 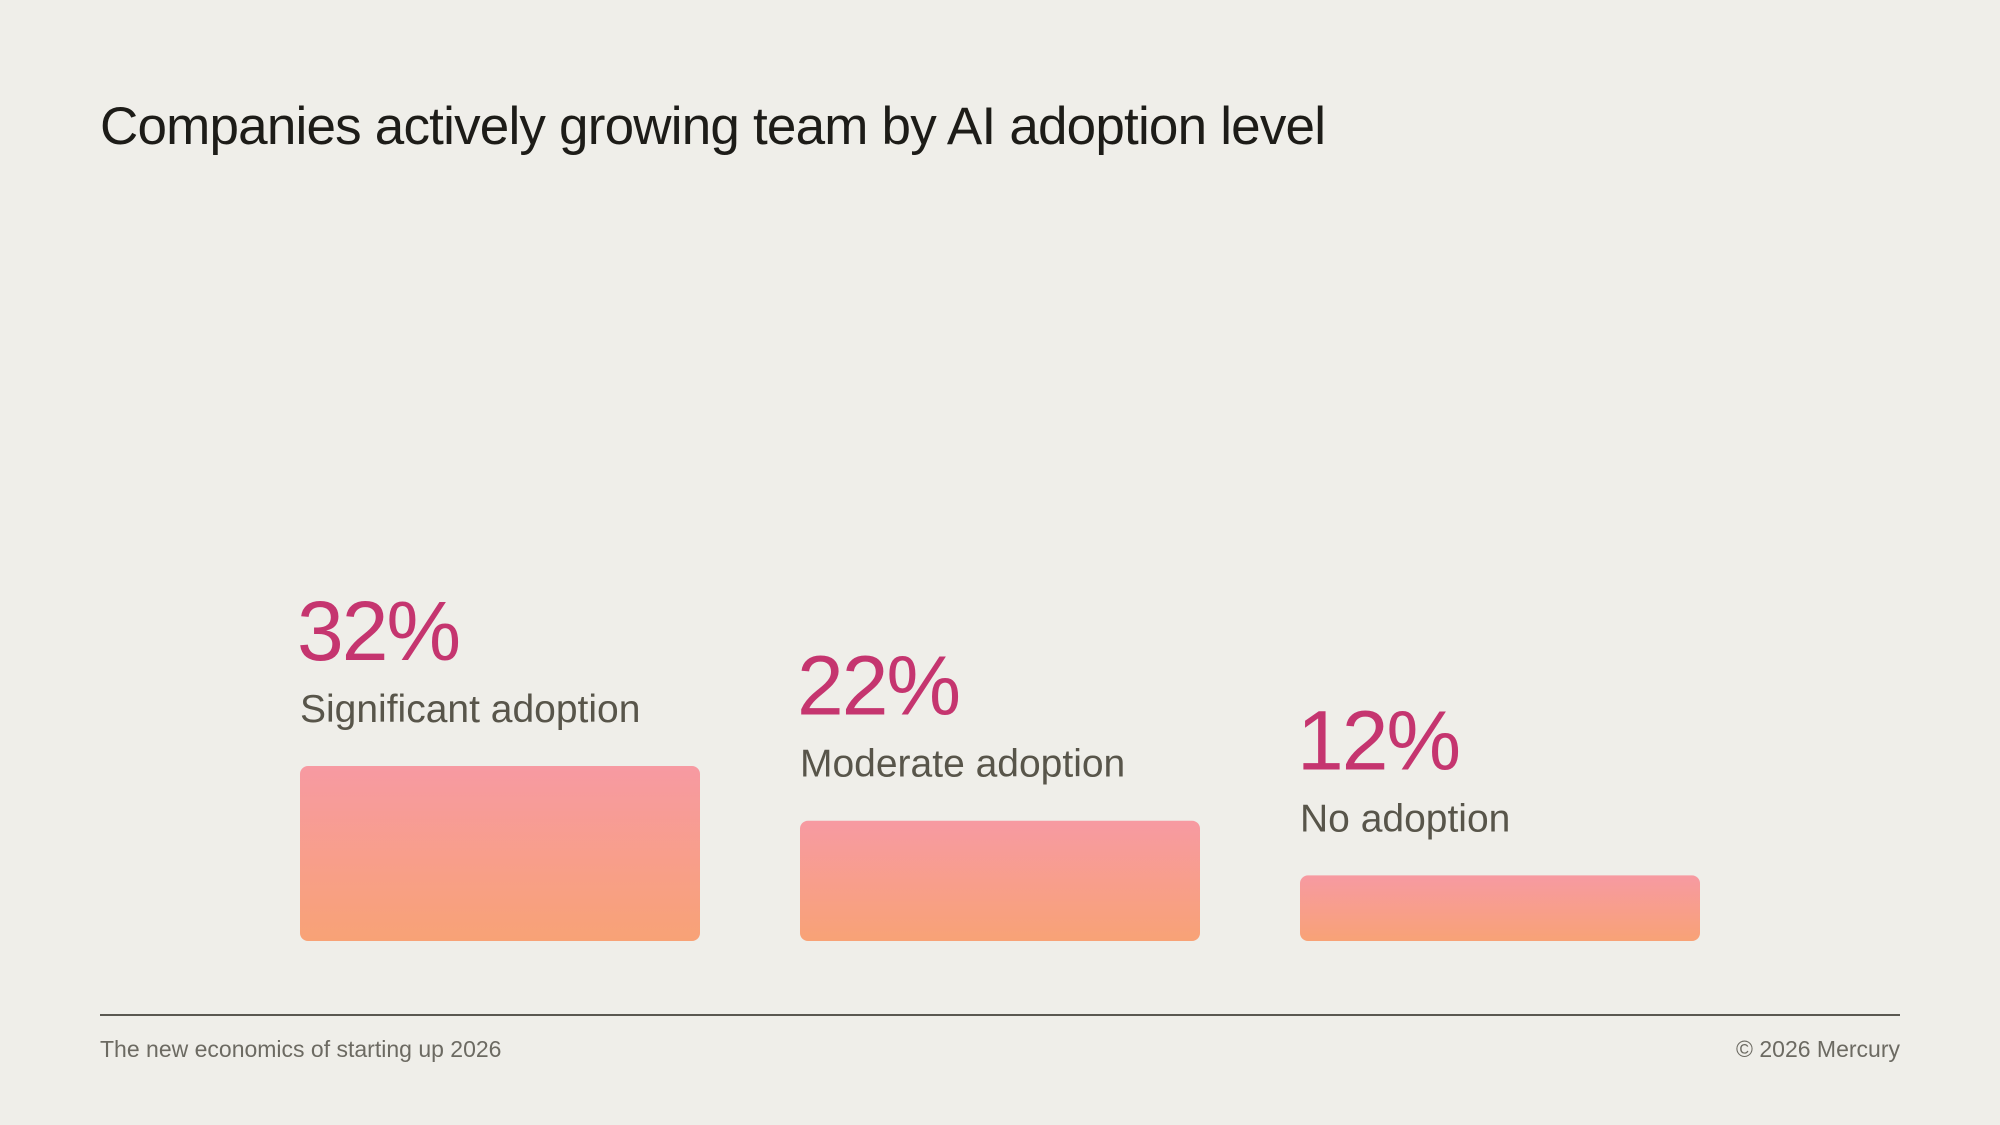 I want to click on category-label: No adoption, so click(x=1405, y=818).